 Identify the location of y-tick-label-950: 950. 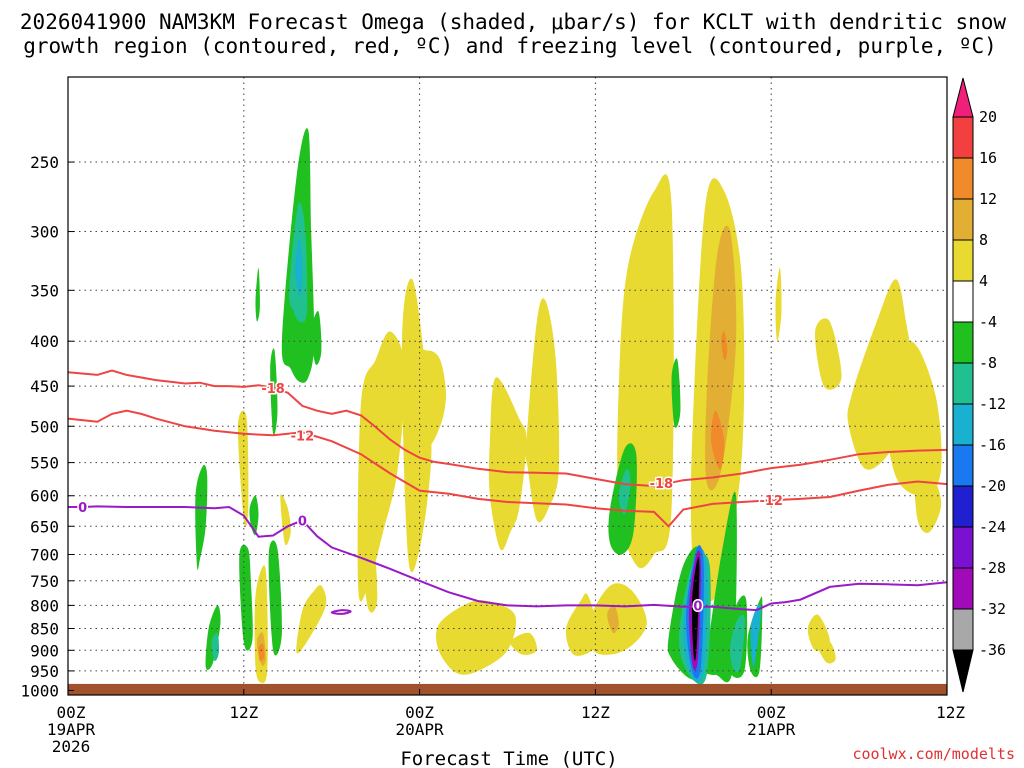
(44, 671).